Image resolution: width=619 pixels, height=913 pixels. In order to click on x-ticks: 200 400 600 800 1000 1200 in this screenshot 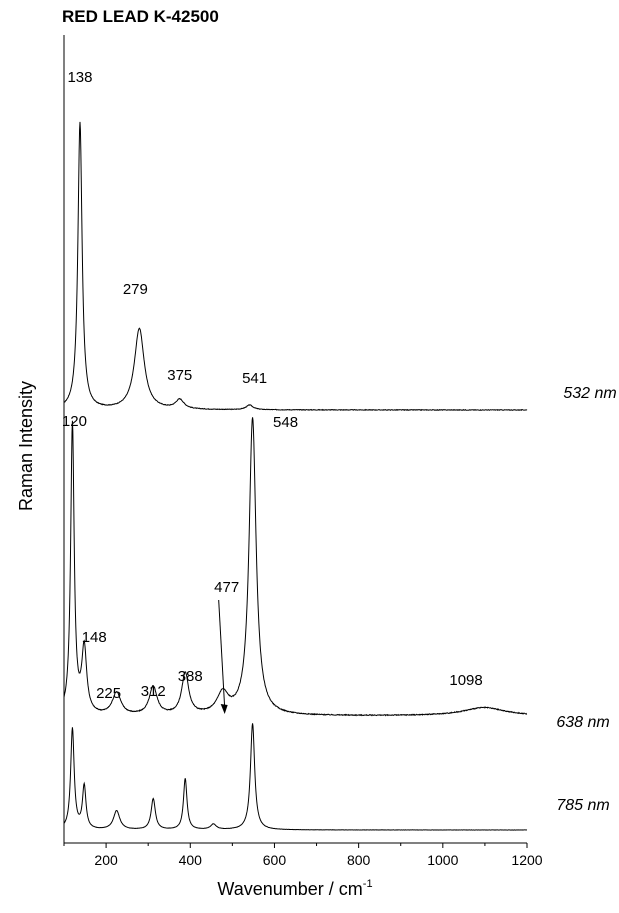, I will do `click(303, 855)`.